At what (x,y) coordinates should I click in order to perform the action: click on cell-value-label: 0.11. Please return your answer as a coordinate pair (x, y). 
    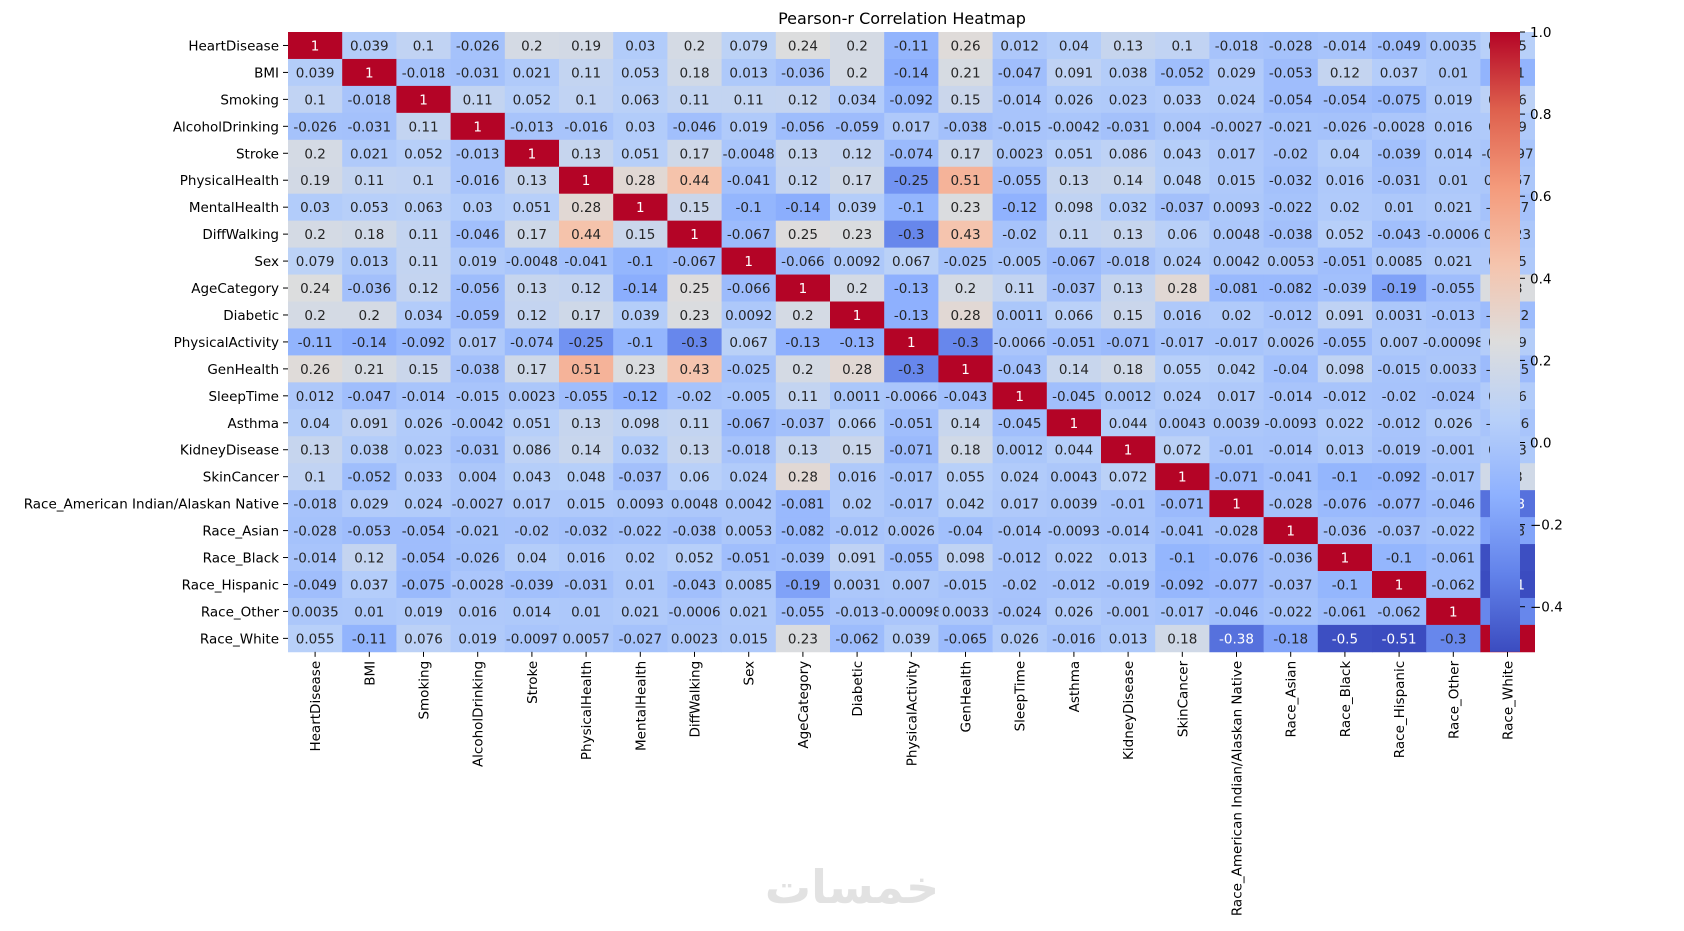
    Looking at the image, I should click on (478, 100).